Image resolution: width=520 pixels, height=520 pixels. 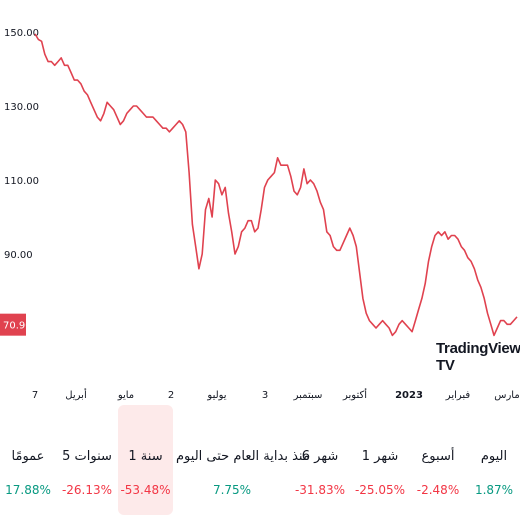 I want to click on performance-period-7: اليوم 1.87%, so click(x=494, y=460).